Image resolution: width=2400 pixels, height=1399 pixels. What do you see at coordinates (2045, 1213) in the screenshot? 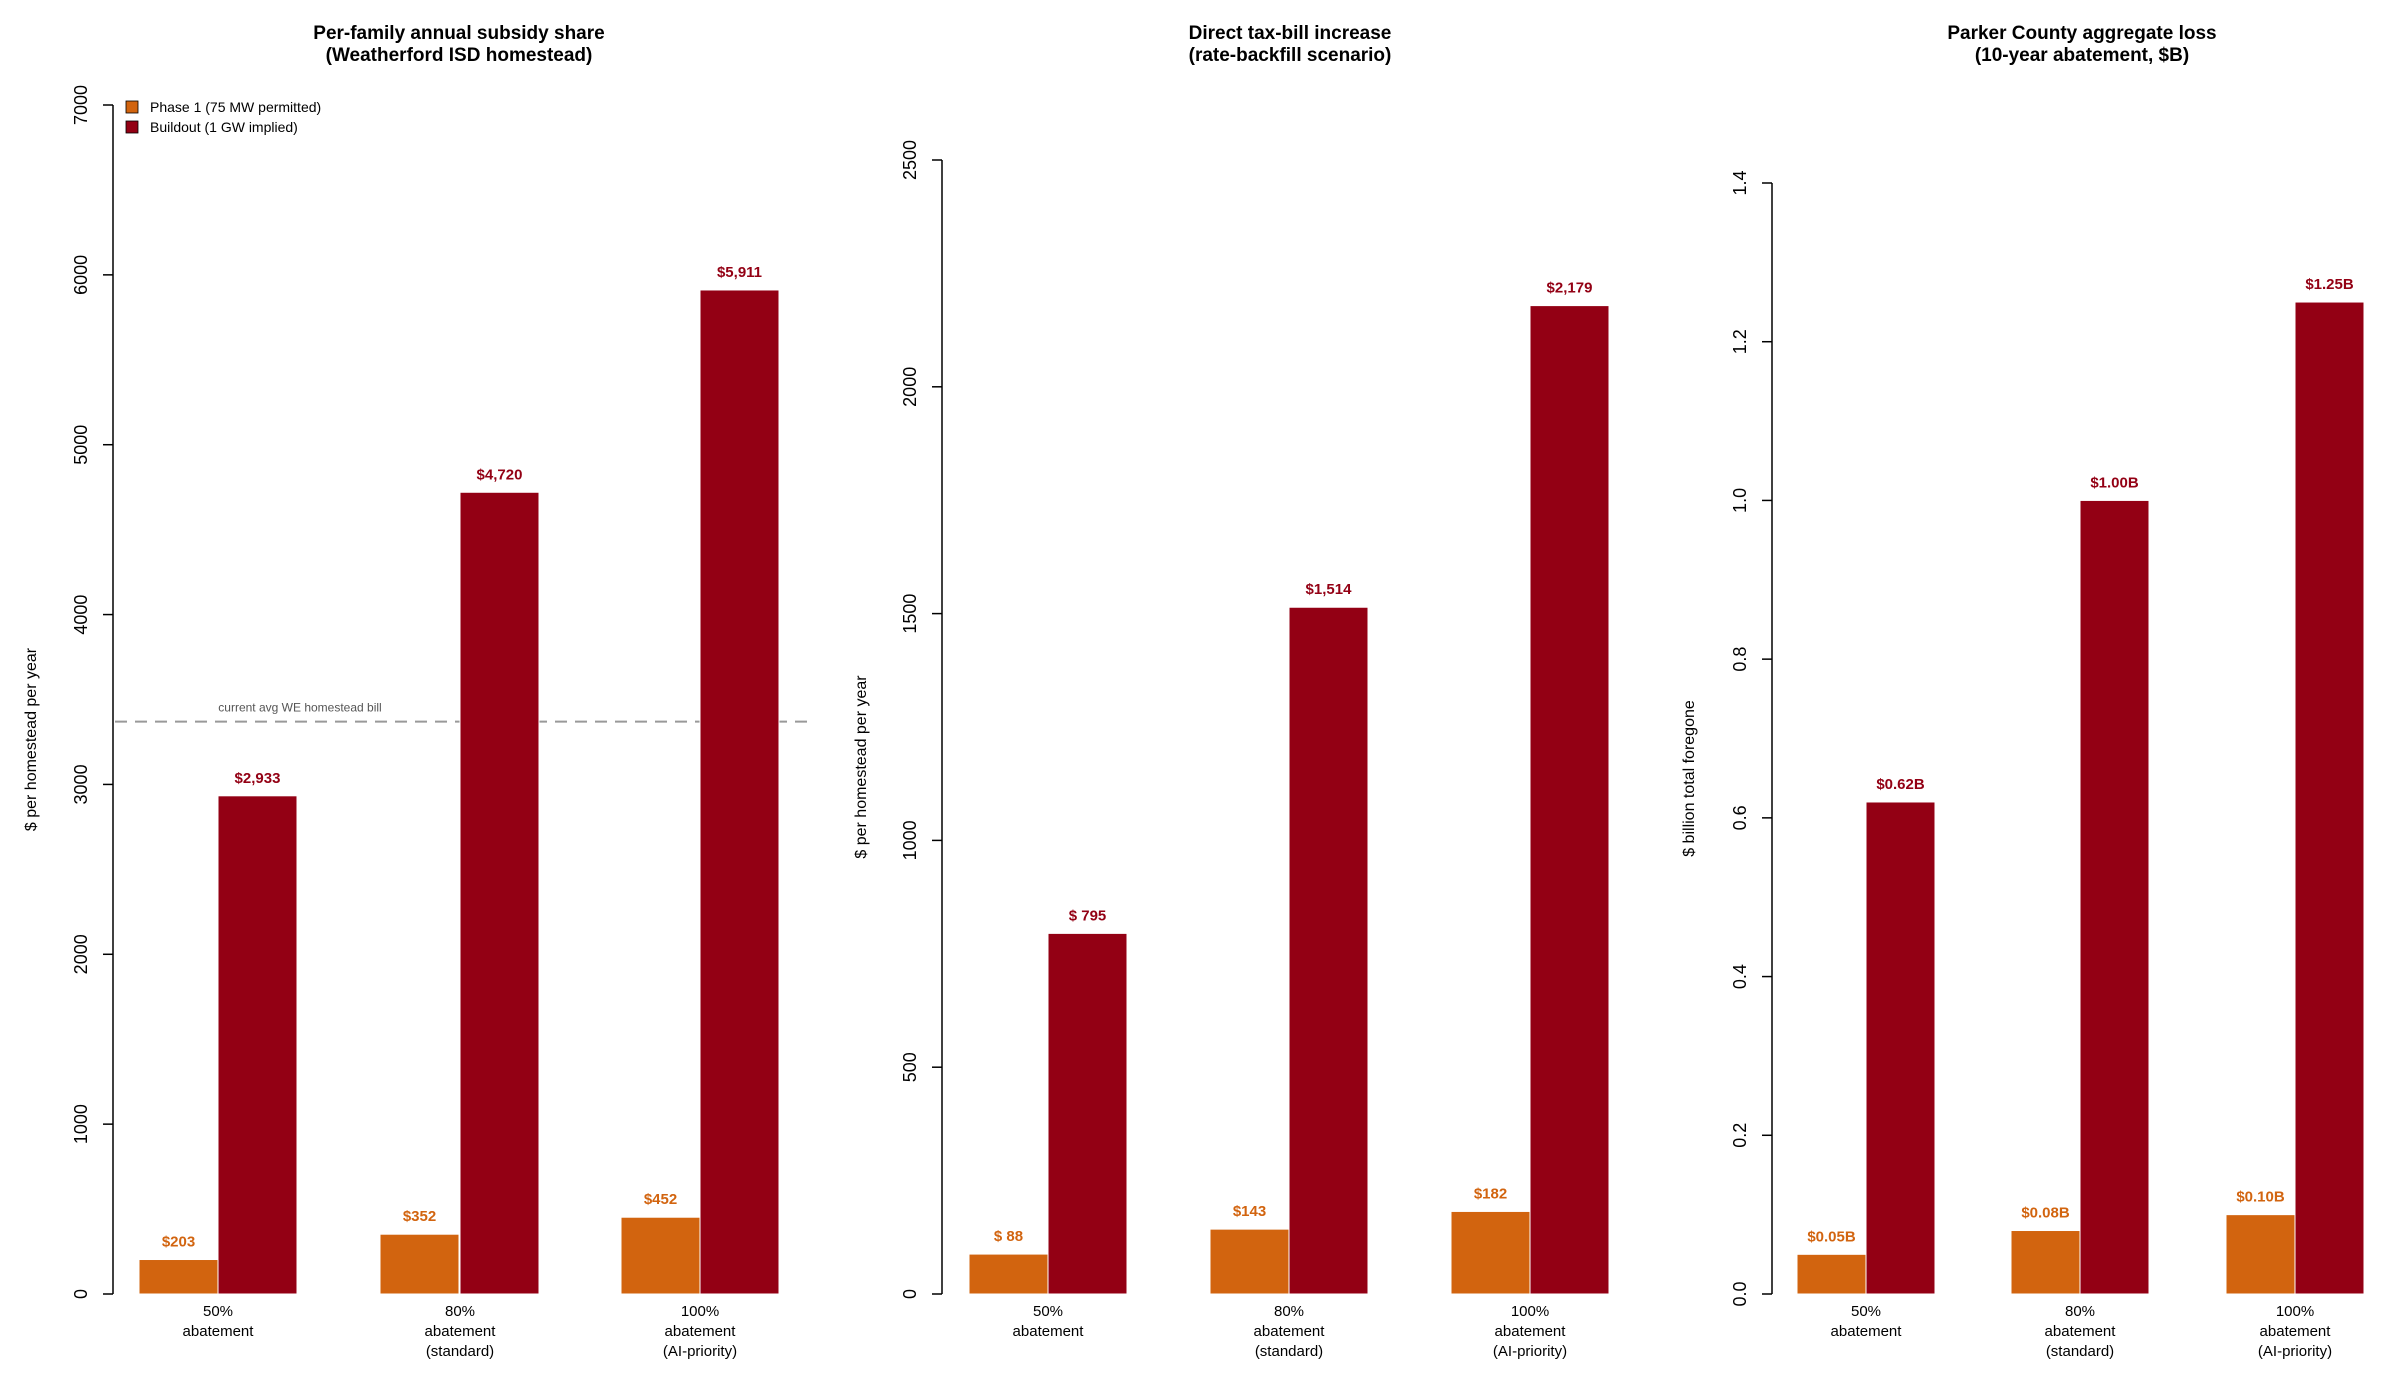
I see `data-label: $0.08B` at bounding box center [2045, 1213].